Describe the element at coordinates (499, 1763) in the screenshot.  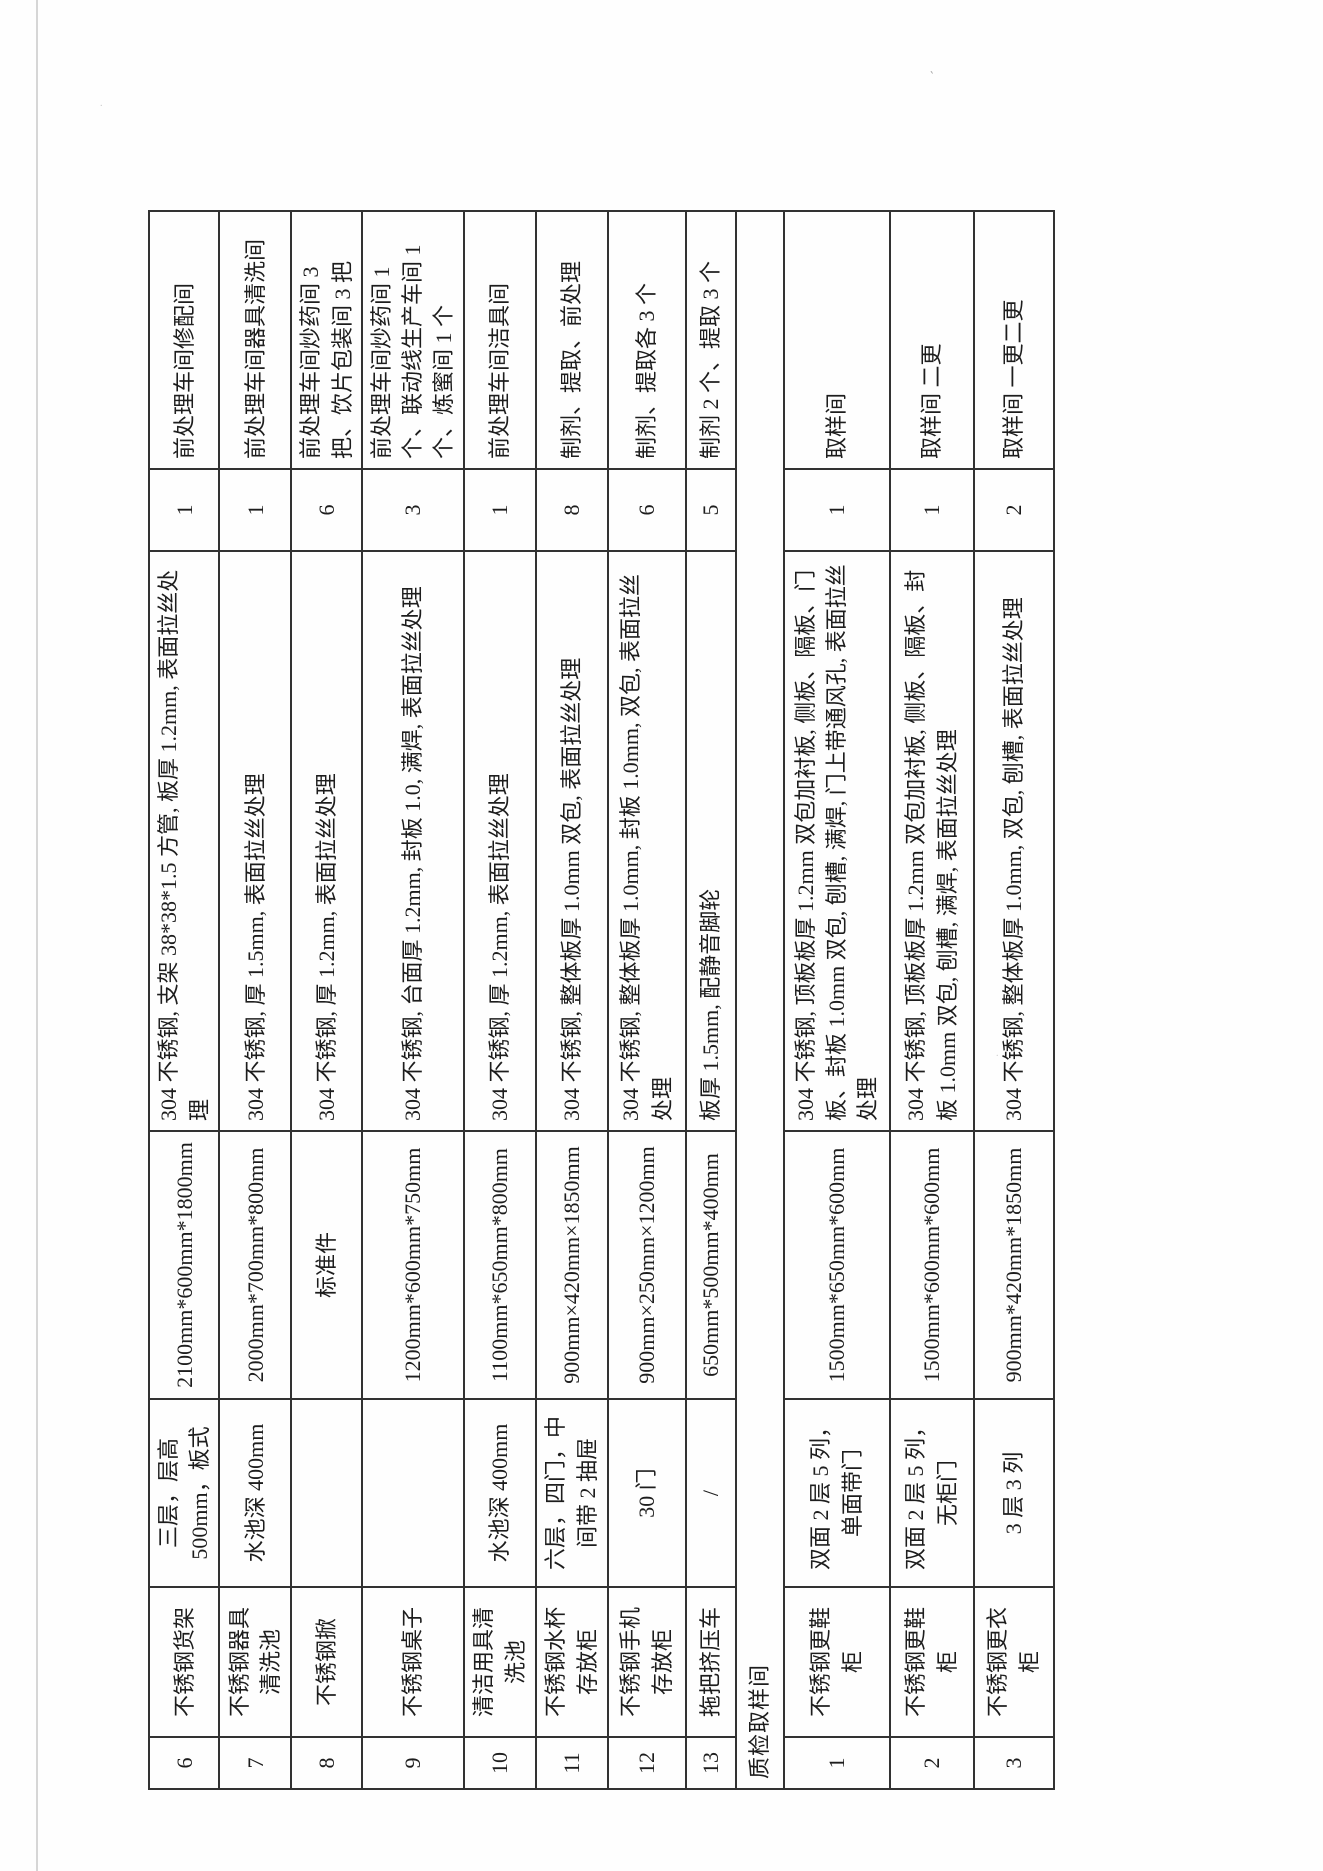
I see `cell-serial: 10` at that location.